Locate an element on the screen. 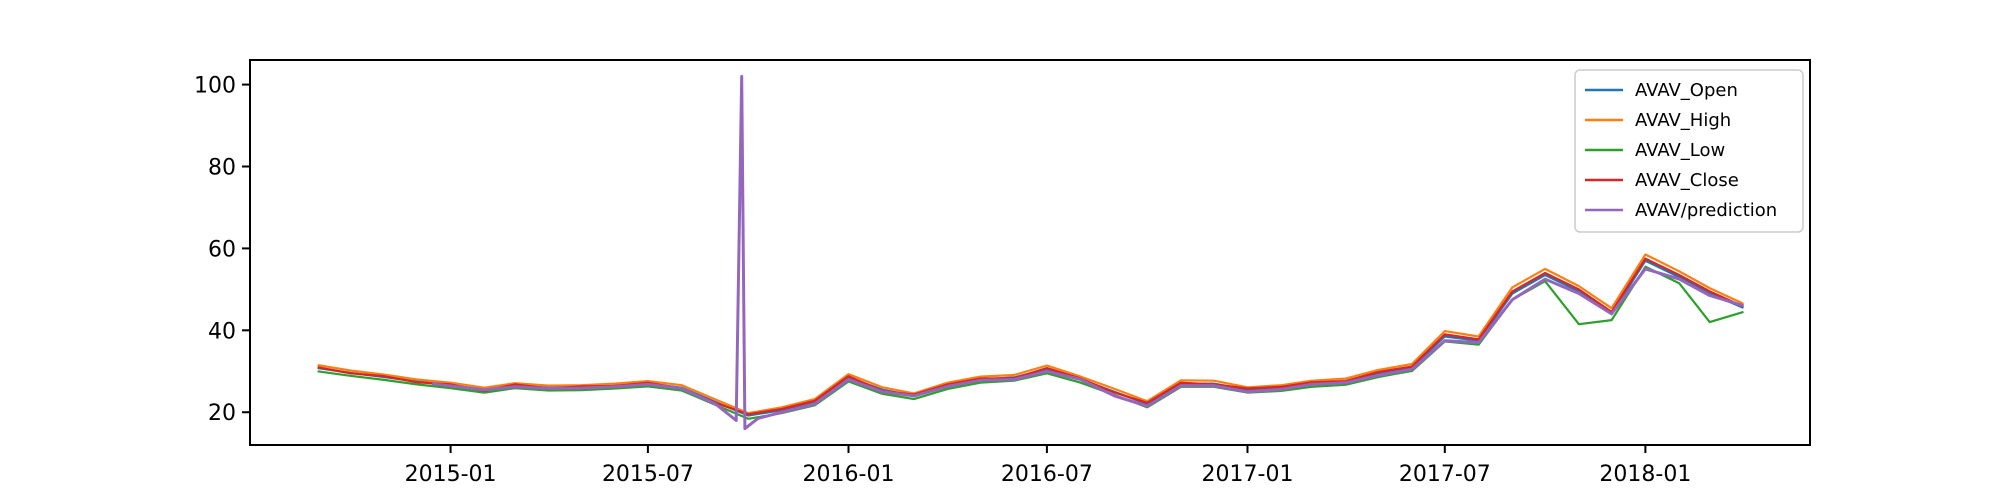  x-tick-label: 2017-01 is located at coordinates (1248, 474).